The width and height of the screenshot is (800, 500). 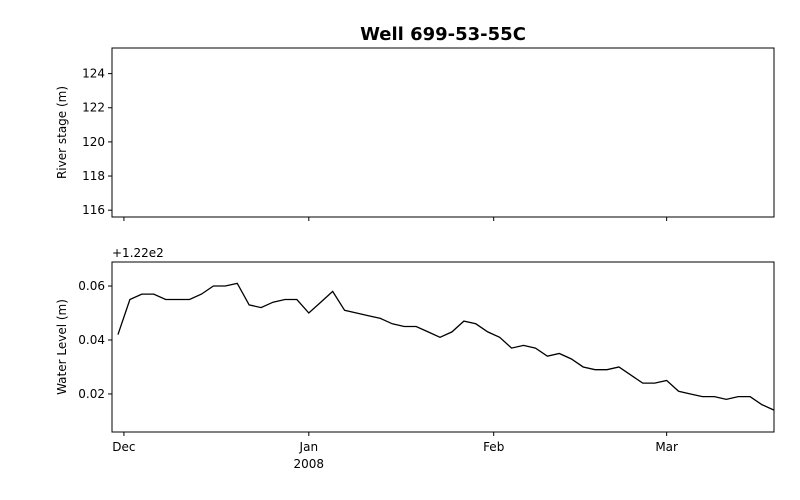 What do you see at coordinates (91, 340) in the screenshot?
I see `y-tick-label: 0.04` at bounding box center [91, 340].